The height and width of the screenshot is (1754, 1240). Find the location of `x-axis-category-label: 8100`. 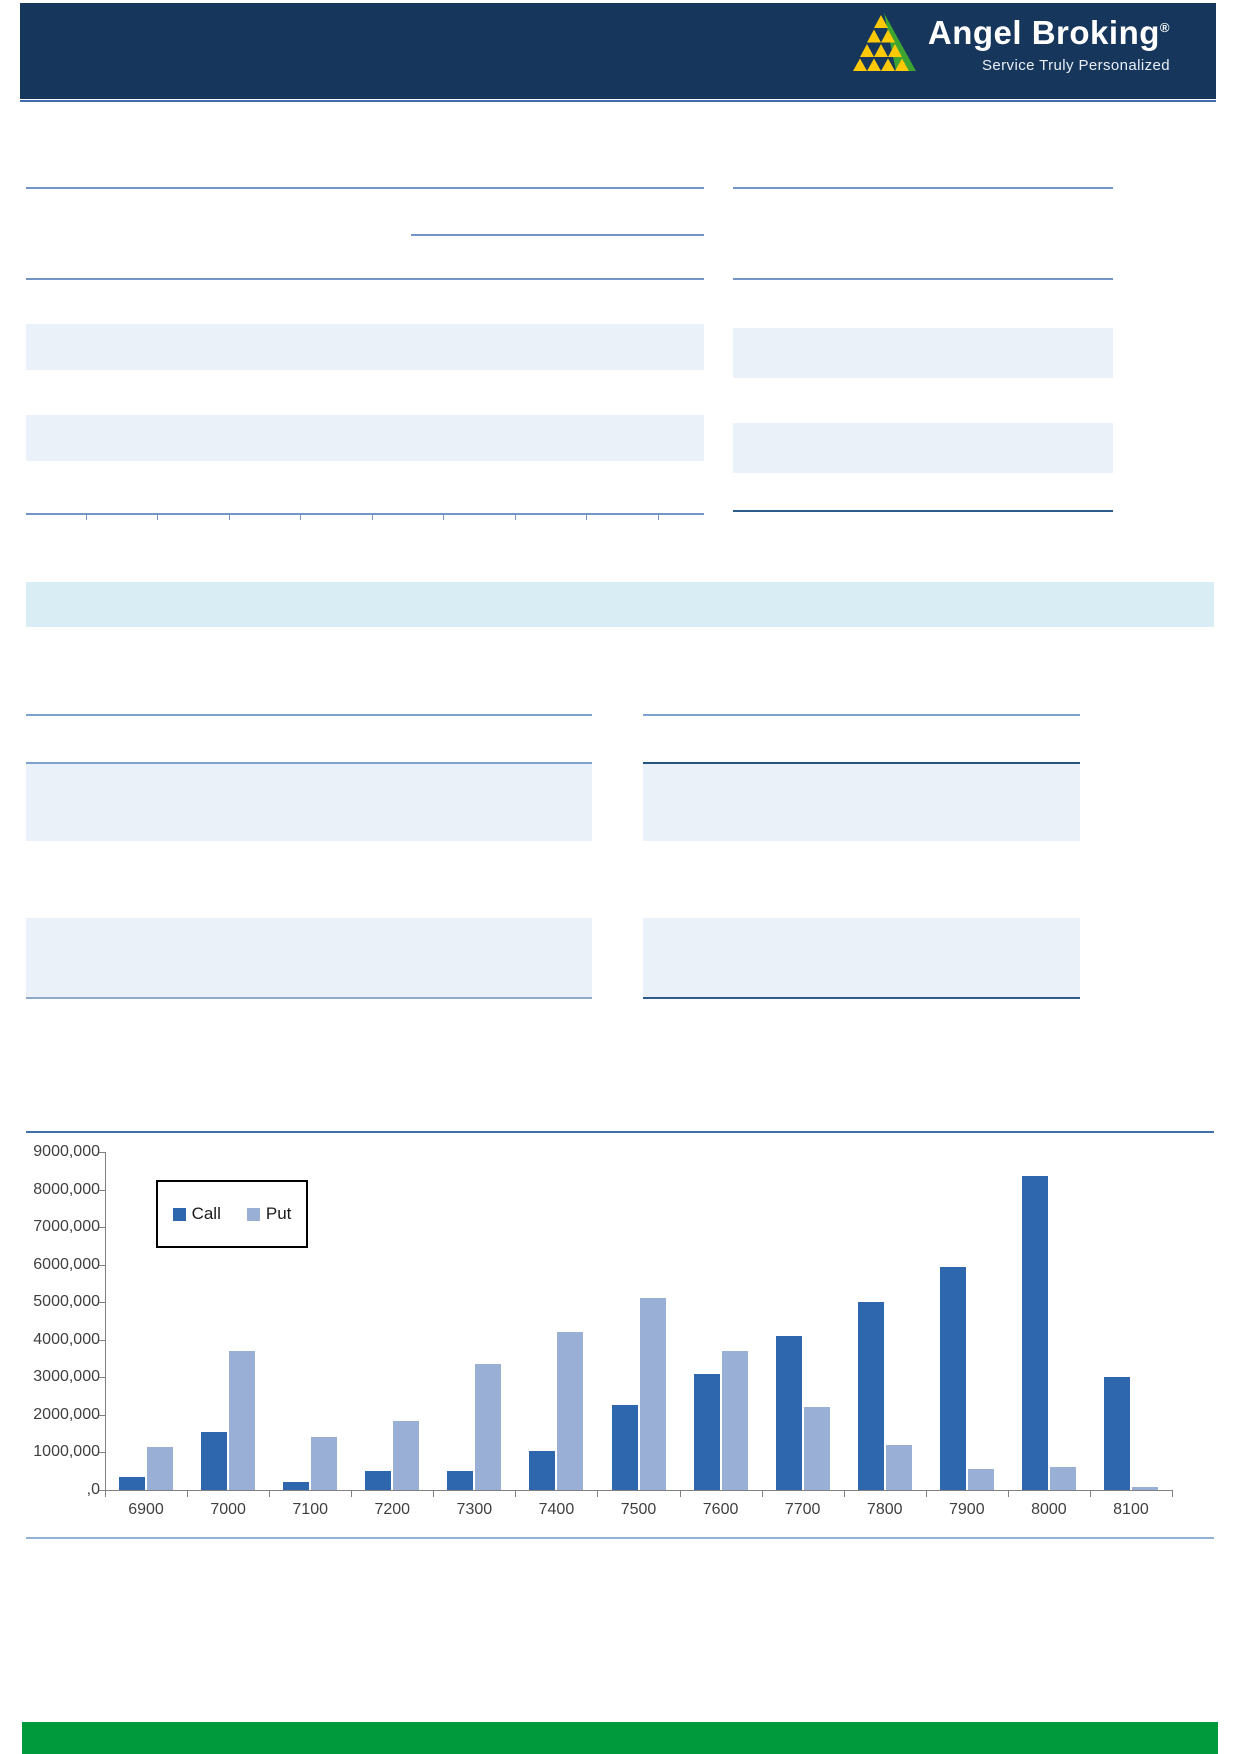

x-axis-category-label: 8100 is located at coordinates (1131, 1509).